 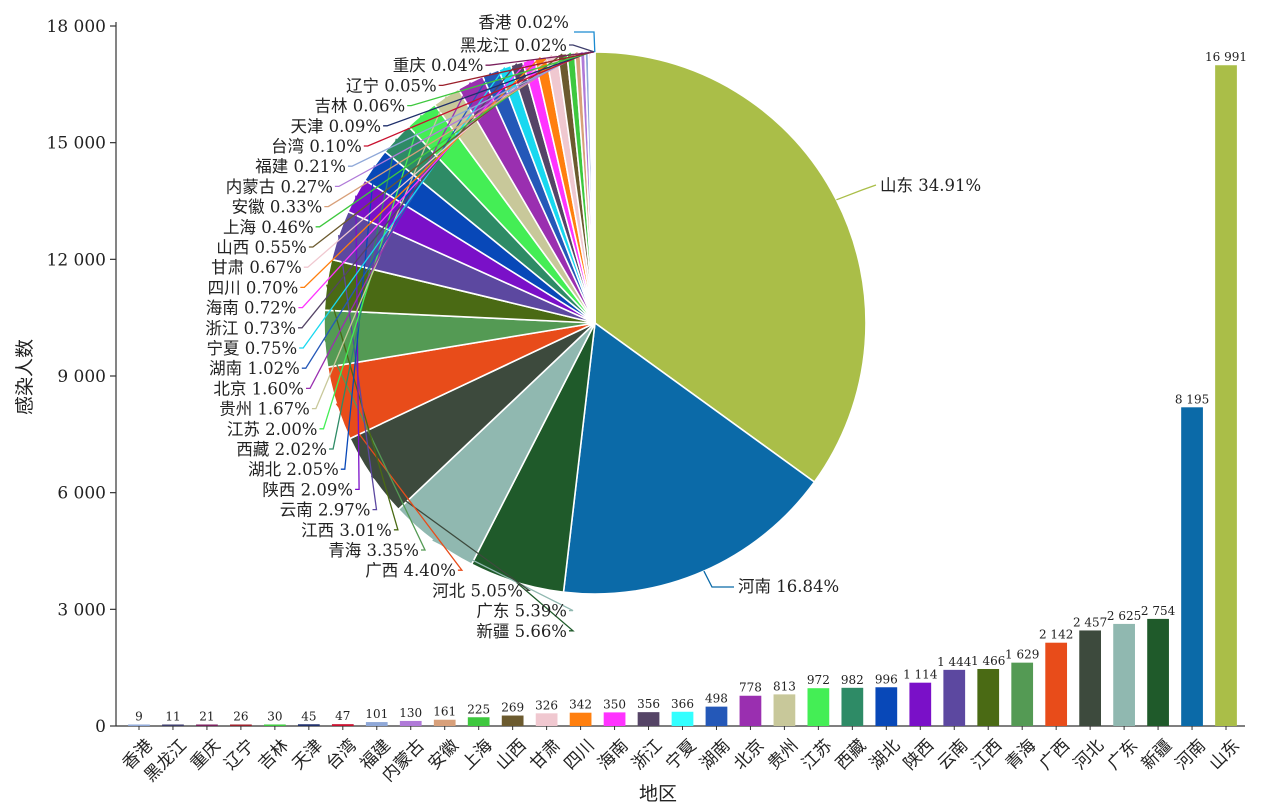 What do you see at coordinates (342, 716) in the screenshot?
I see `bar-value-label: 47` at bounding box center [342, 716].